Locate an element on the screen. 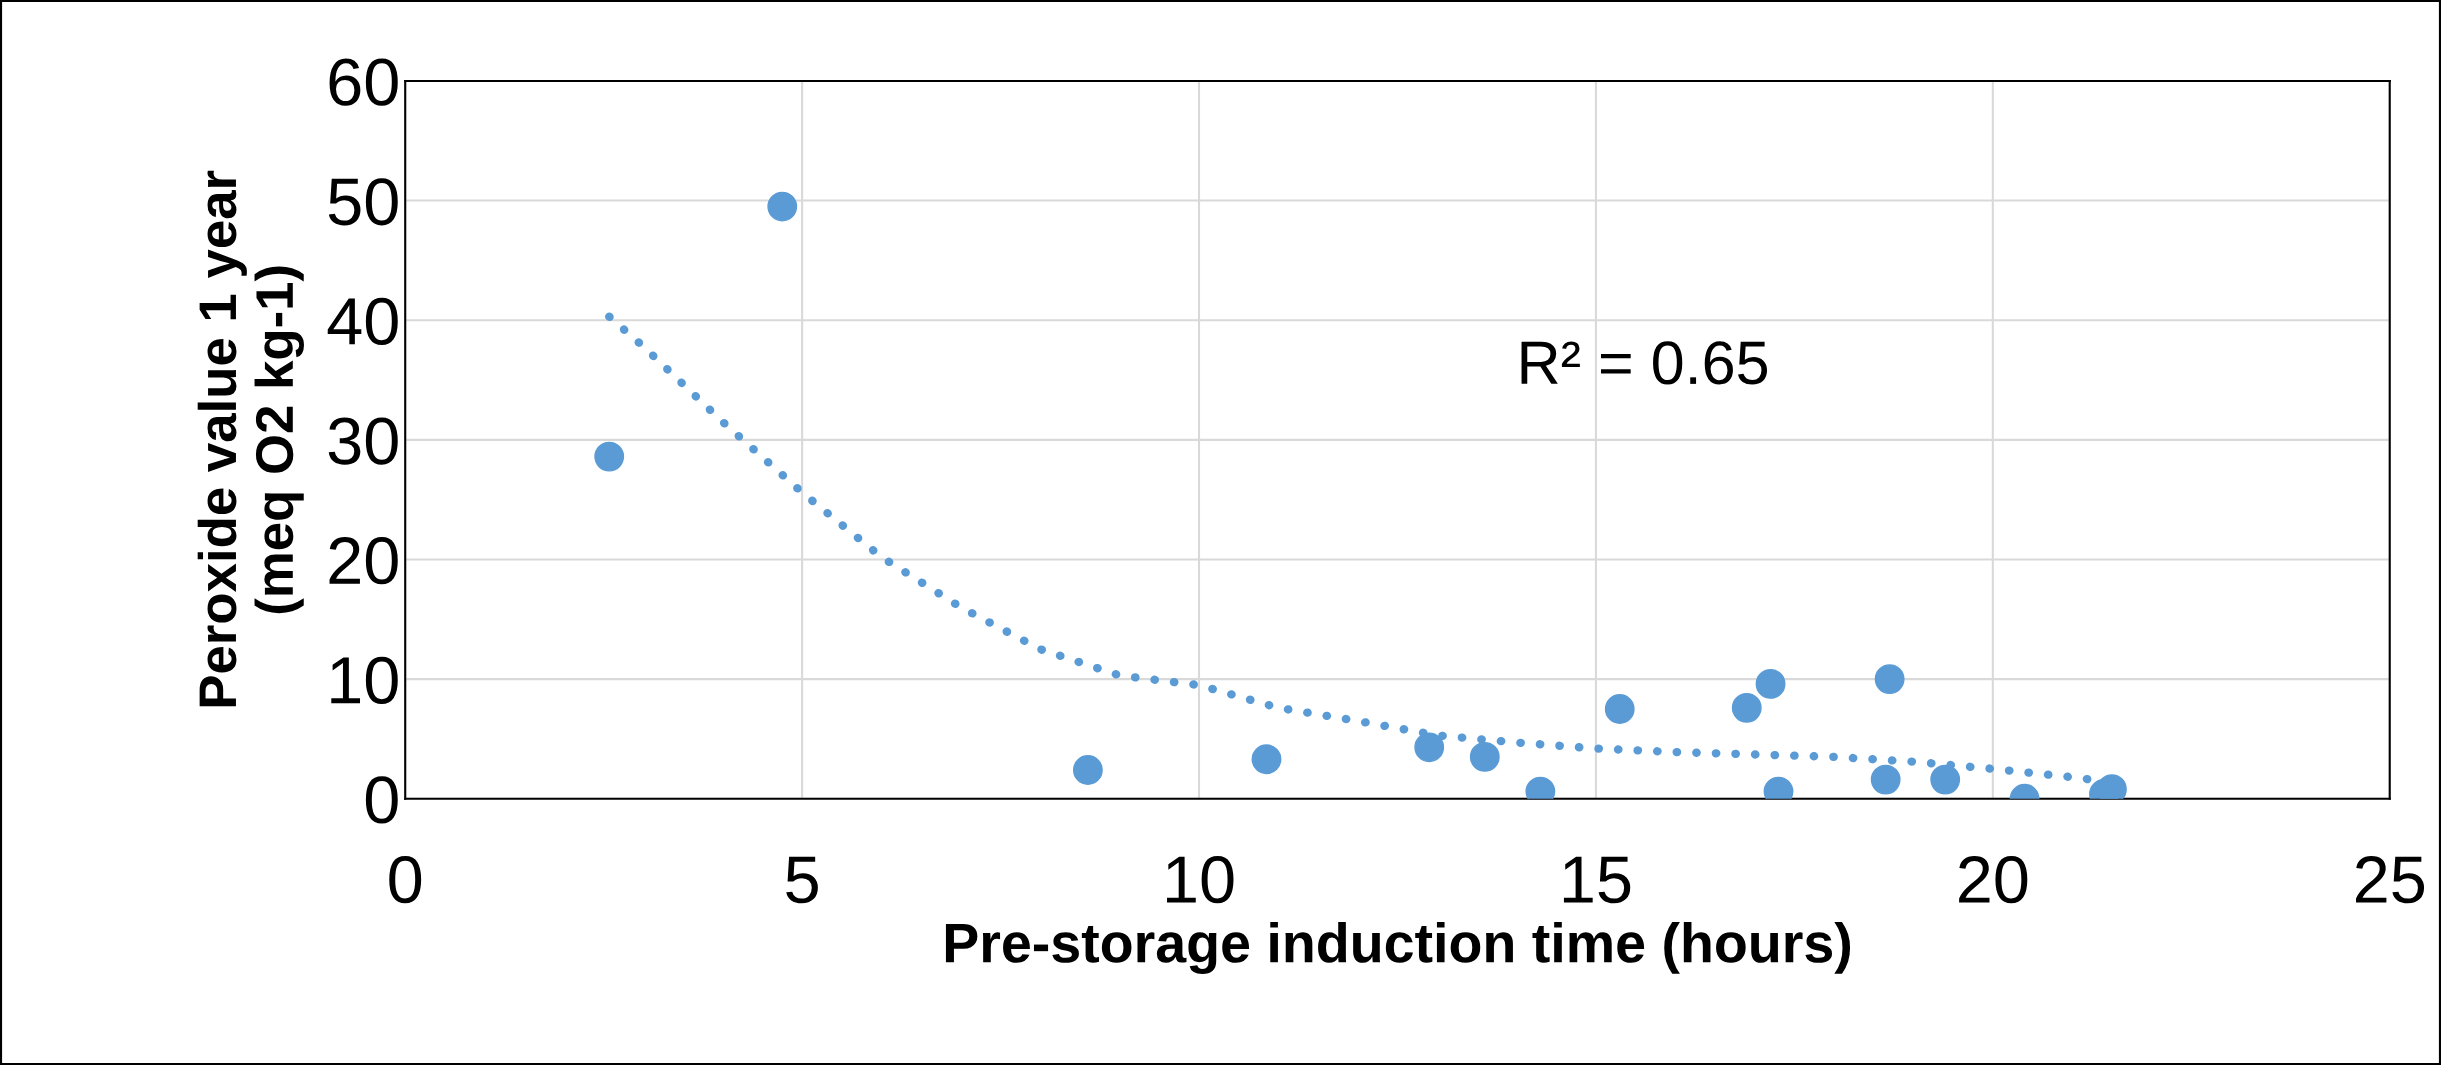  x-tick-label: 25 is located at coordinates (2390, 880).